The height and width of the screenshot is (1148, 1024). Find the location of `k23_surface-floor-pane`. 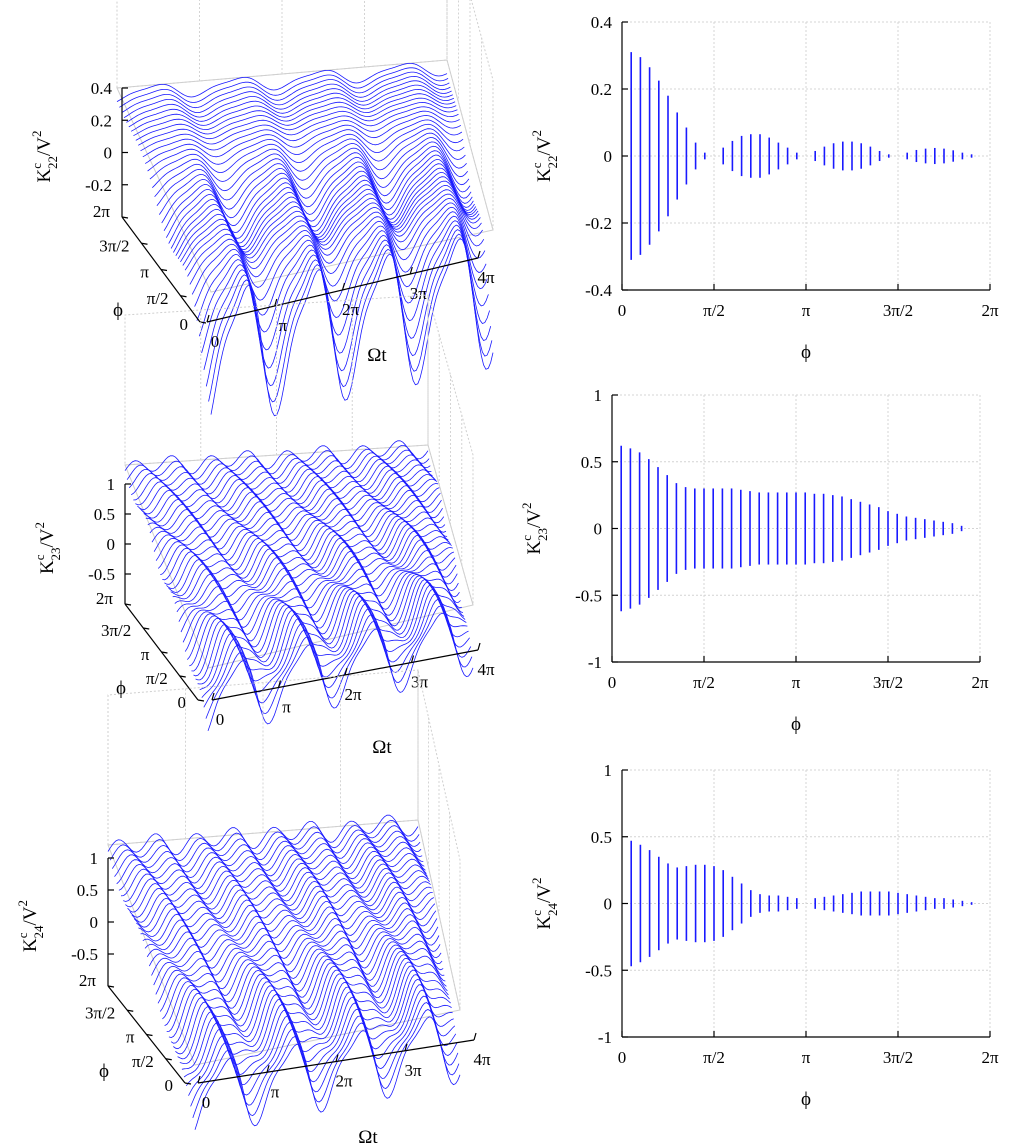

k23_surface-floor-pane is located at coordinates (299, 556).